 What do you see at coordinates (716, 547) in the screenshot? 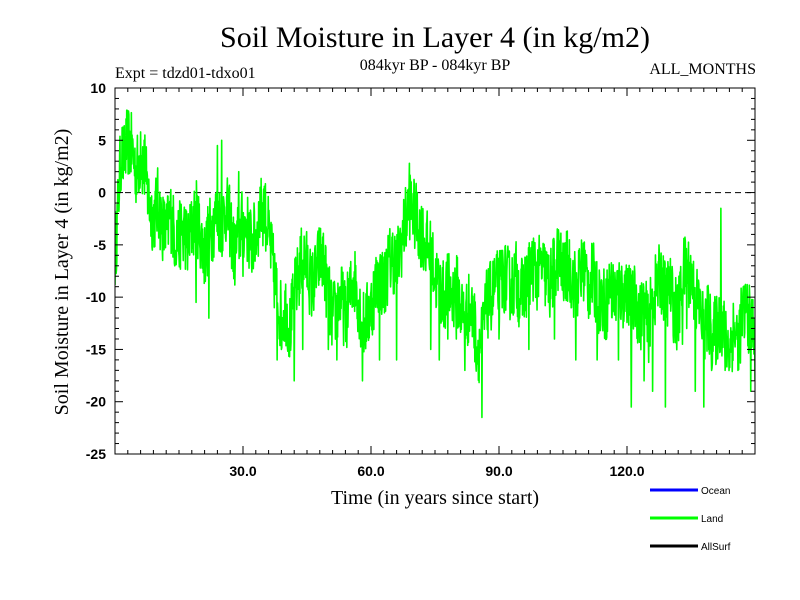
I see `legend-label-allsurf: AllSurf` at bounding box center [716, 547].